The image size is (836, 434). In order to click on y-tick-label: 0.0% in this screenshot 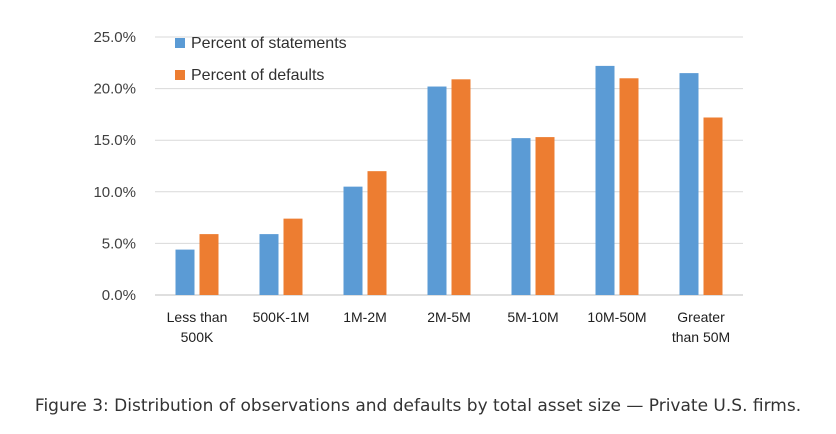, I will do `click(119, 295)`.